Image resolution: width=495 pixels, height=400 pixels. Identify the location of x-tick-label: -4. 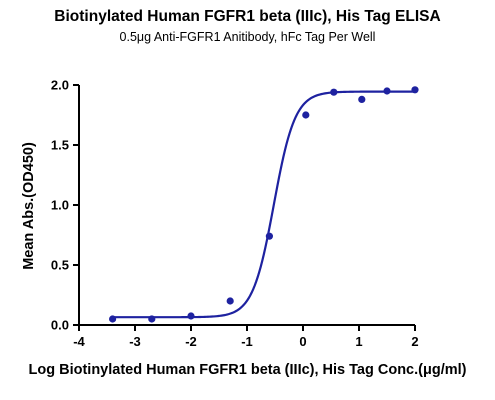
(79, 341).